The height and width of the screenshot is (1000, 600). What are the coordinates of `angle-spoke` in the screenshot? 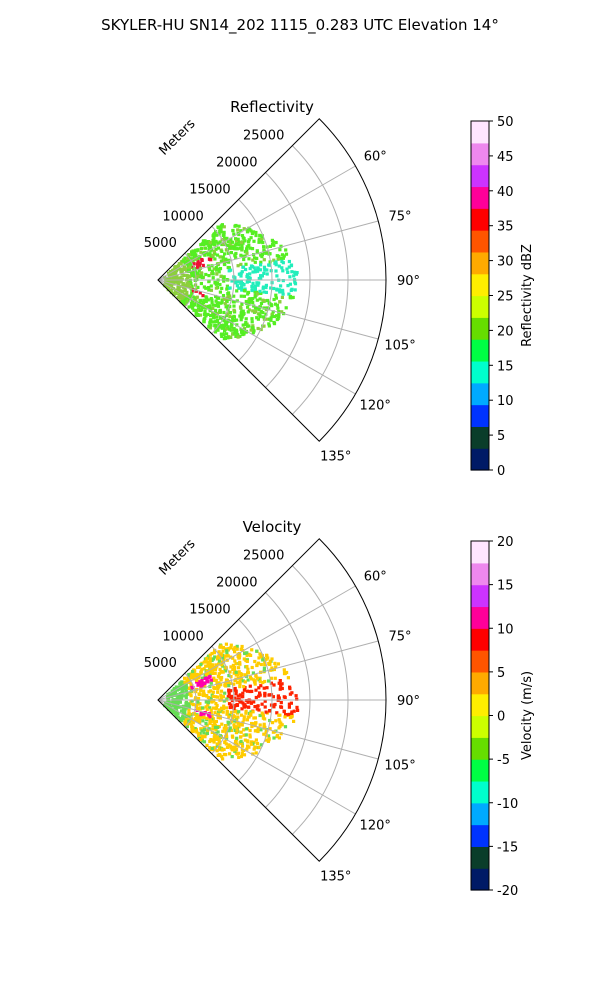 It's located at (256, 643).